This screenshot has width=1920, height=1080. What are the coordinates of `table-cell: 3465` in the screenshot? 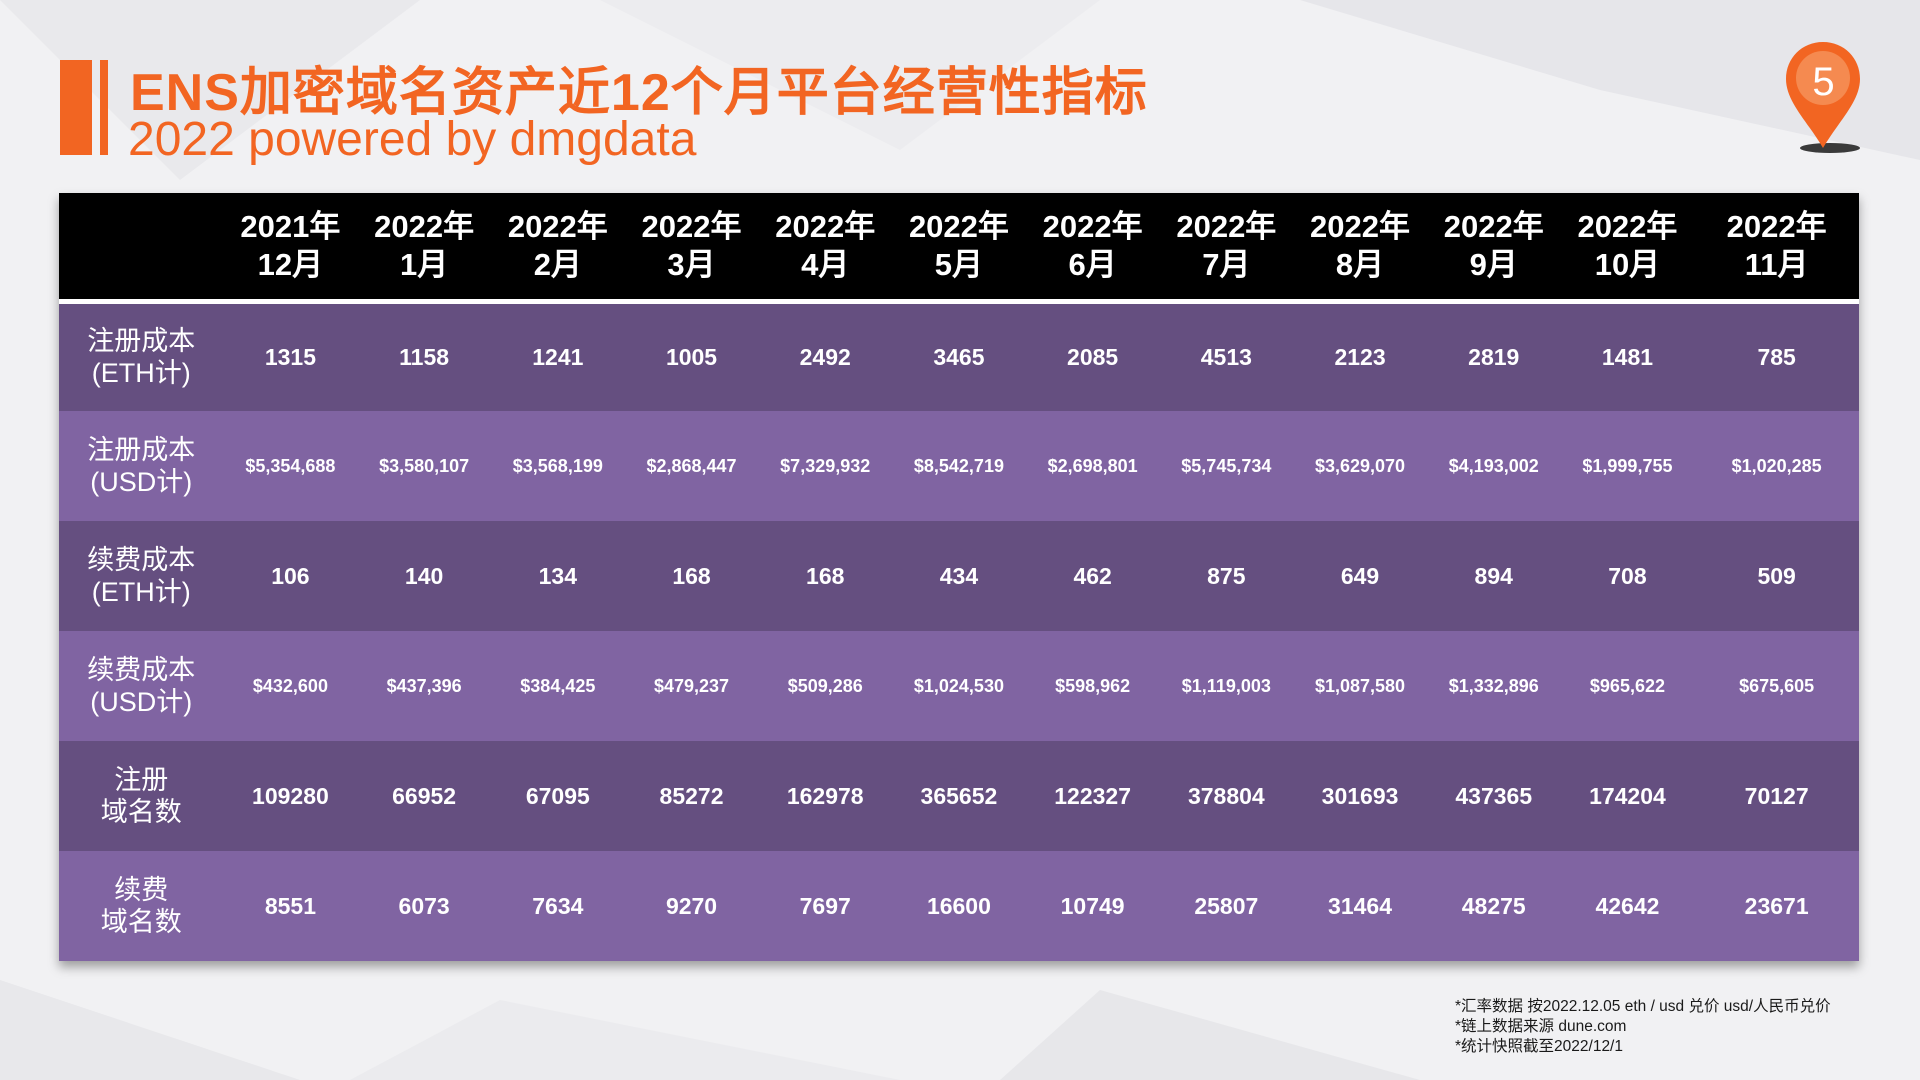 It's located at (959, 356).